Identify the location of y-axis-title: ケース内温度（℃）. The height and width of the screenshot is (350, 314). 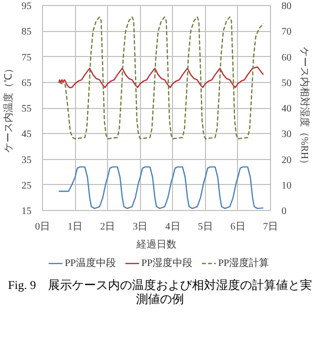
(8, 108).